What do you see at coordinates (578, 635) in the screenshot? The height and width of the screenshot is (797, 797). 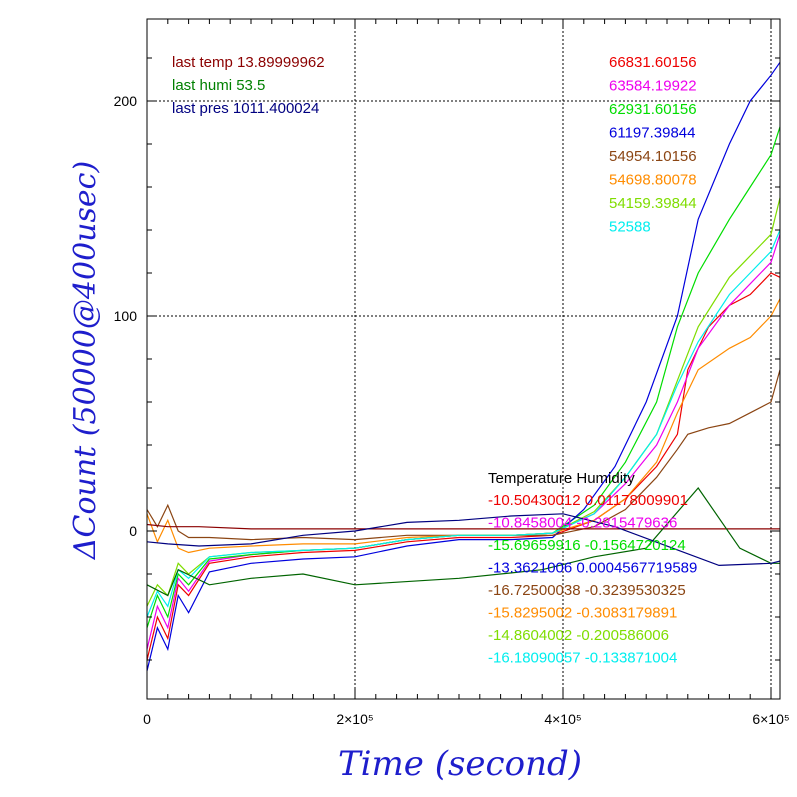 I see `legend-entry-stats: -14.8604002 -0.200586006` at bounding box center [578, 635].